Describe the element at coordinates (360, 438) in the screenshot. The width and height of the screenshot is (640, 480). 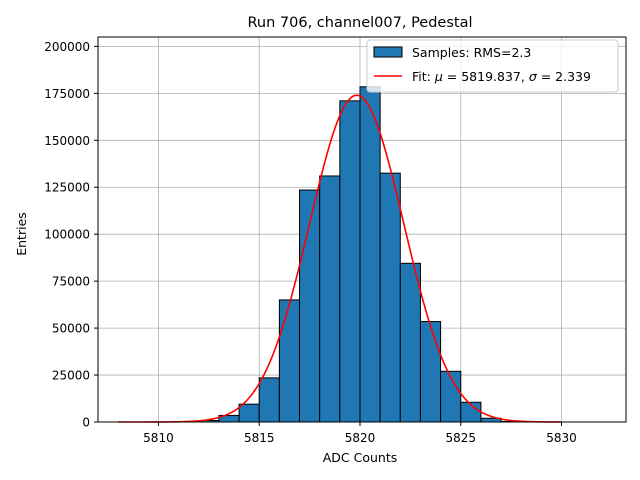
I see `x-tick-label: 5820` at that location.